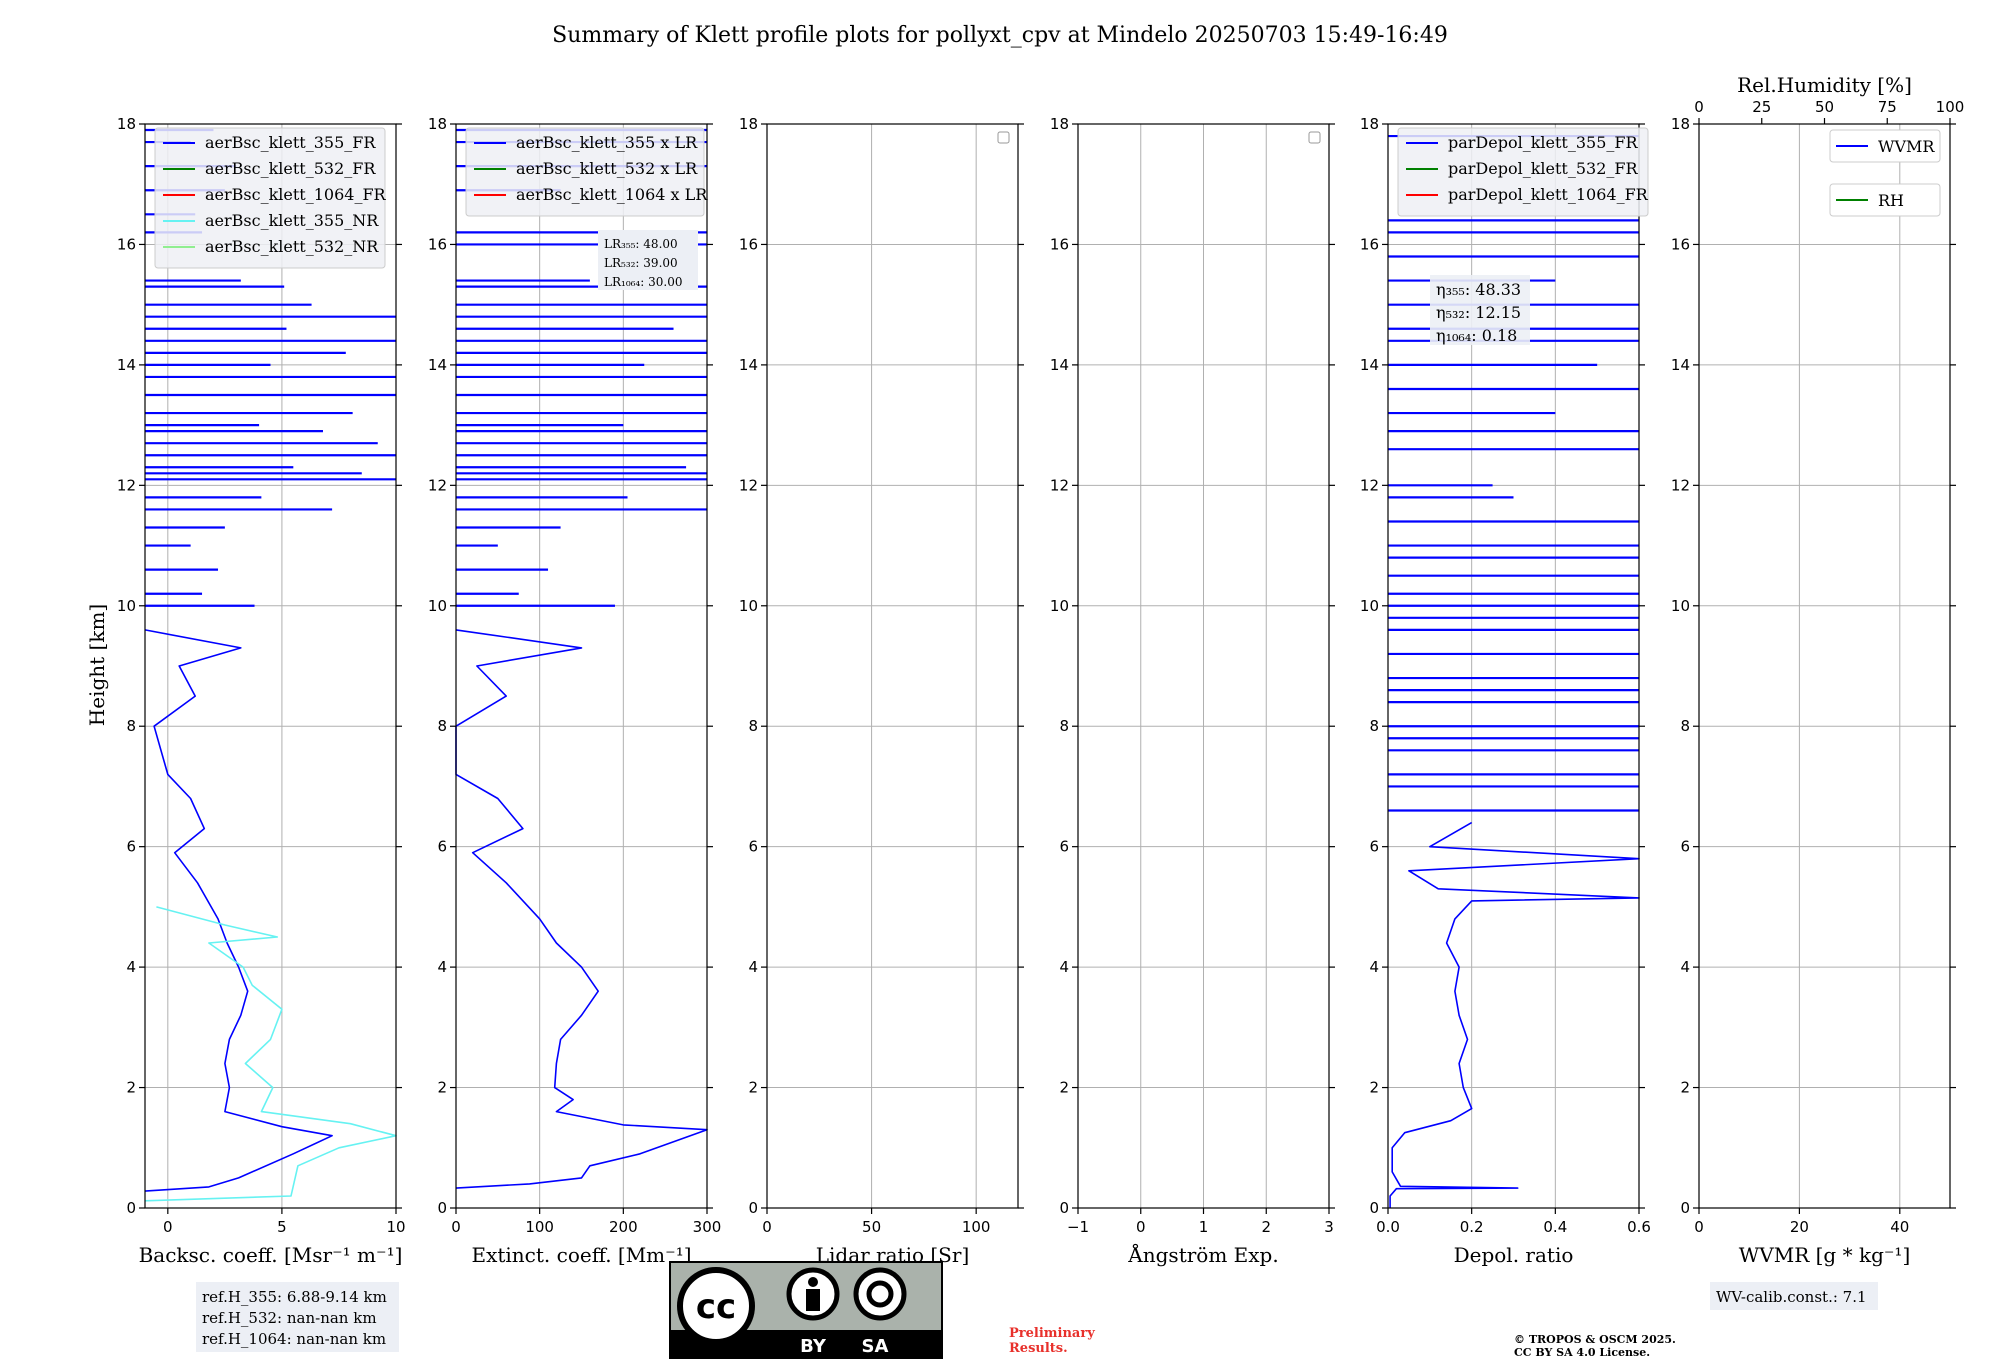 The height and width of the screenshot is (1360, 2000). Describe the element at coordinates (1950, 107) in the screenshot. I see `top-x-tick-label: 100` at that location.